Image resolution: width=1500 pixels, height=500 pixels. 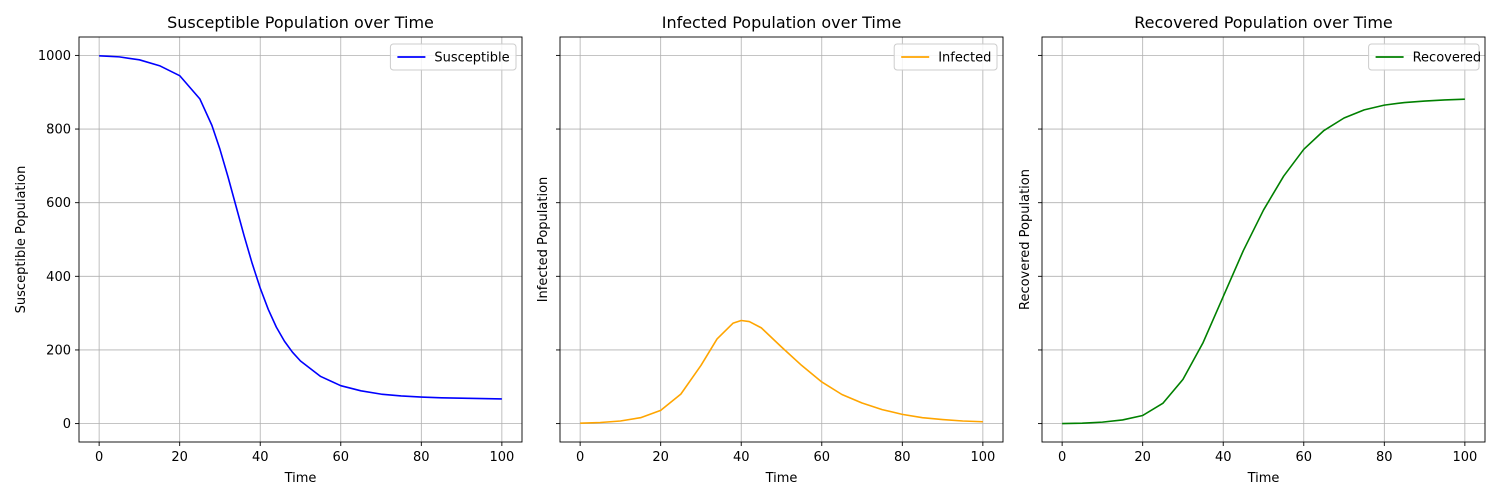 I want to click on y-axis-label: Susceptible Population, so click(x=21, y=240).